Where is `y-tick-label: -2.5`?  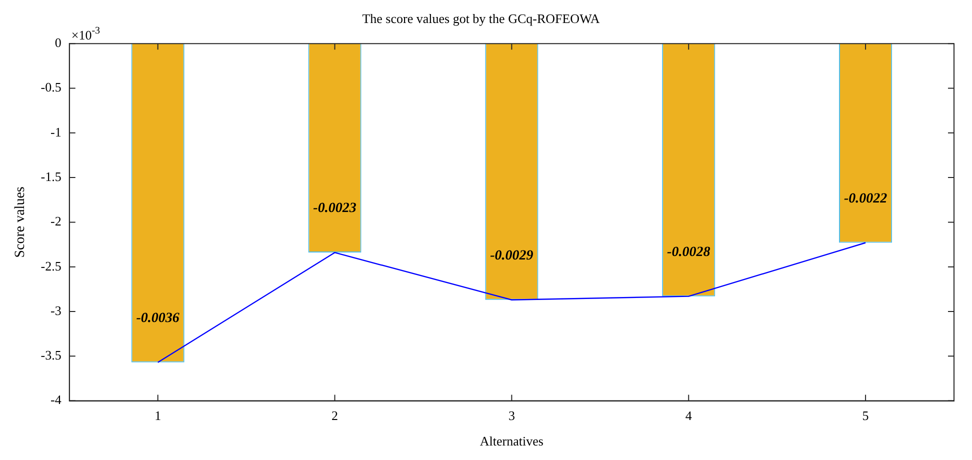
y-tick-label: -2.5 is located at coordinates (51, 266).